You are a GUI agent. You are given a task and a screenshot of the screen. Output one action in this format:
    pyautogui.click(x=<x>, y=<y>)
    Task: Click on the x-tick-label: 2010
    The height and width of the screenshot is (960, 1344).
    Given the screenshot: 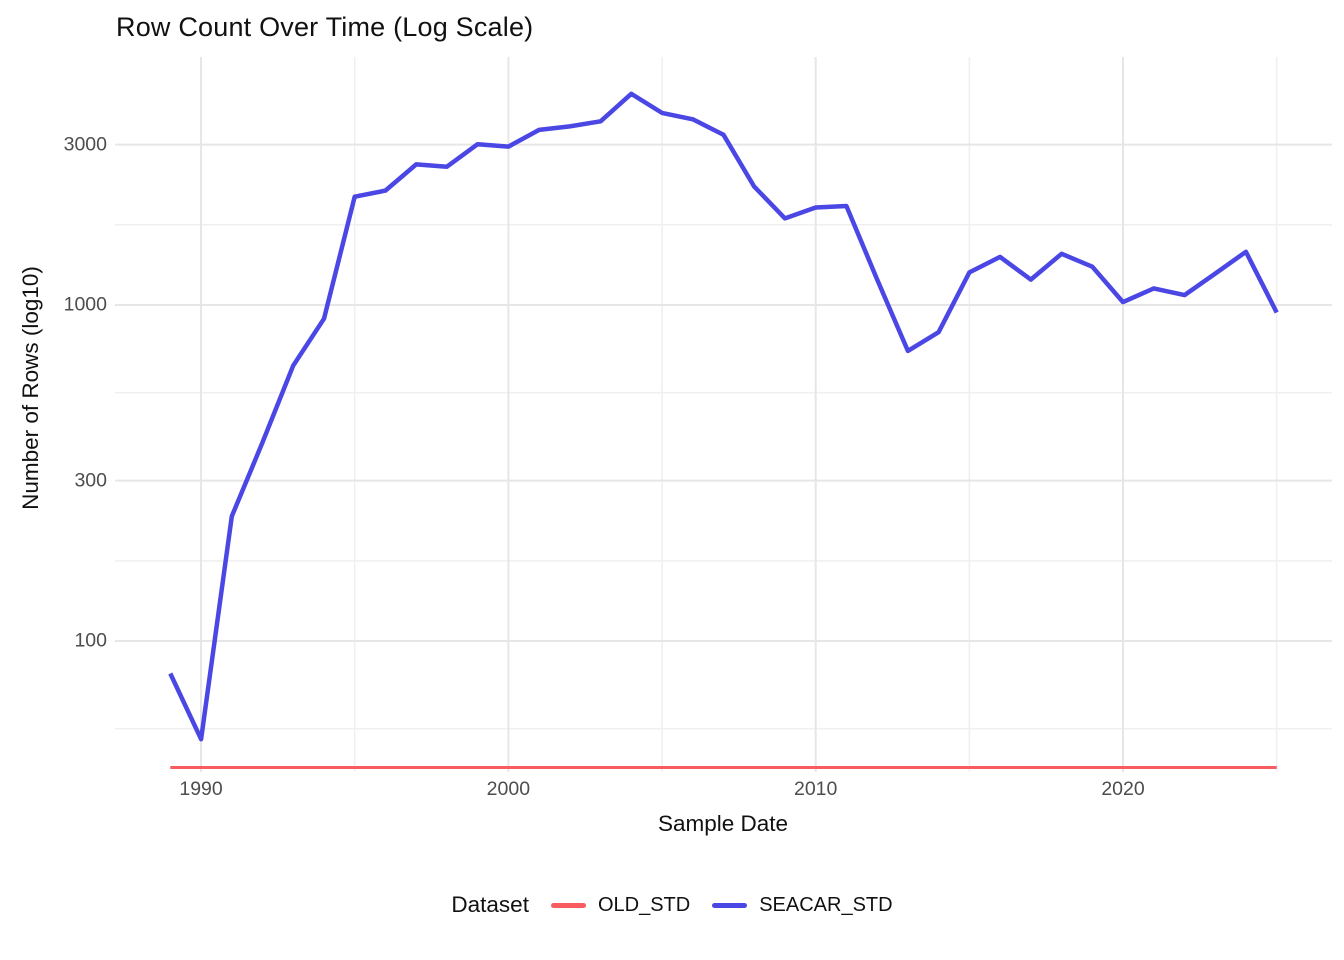 What is the action you would take?
    pyautogui.click(x=815, y=789)
    